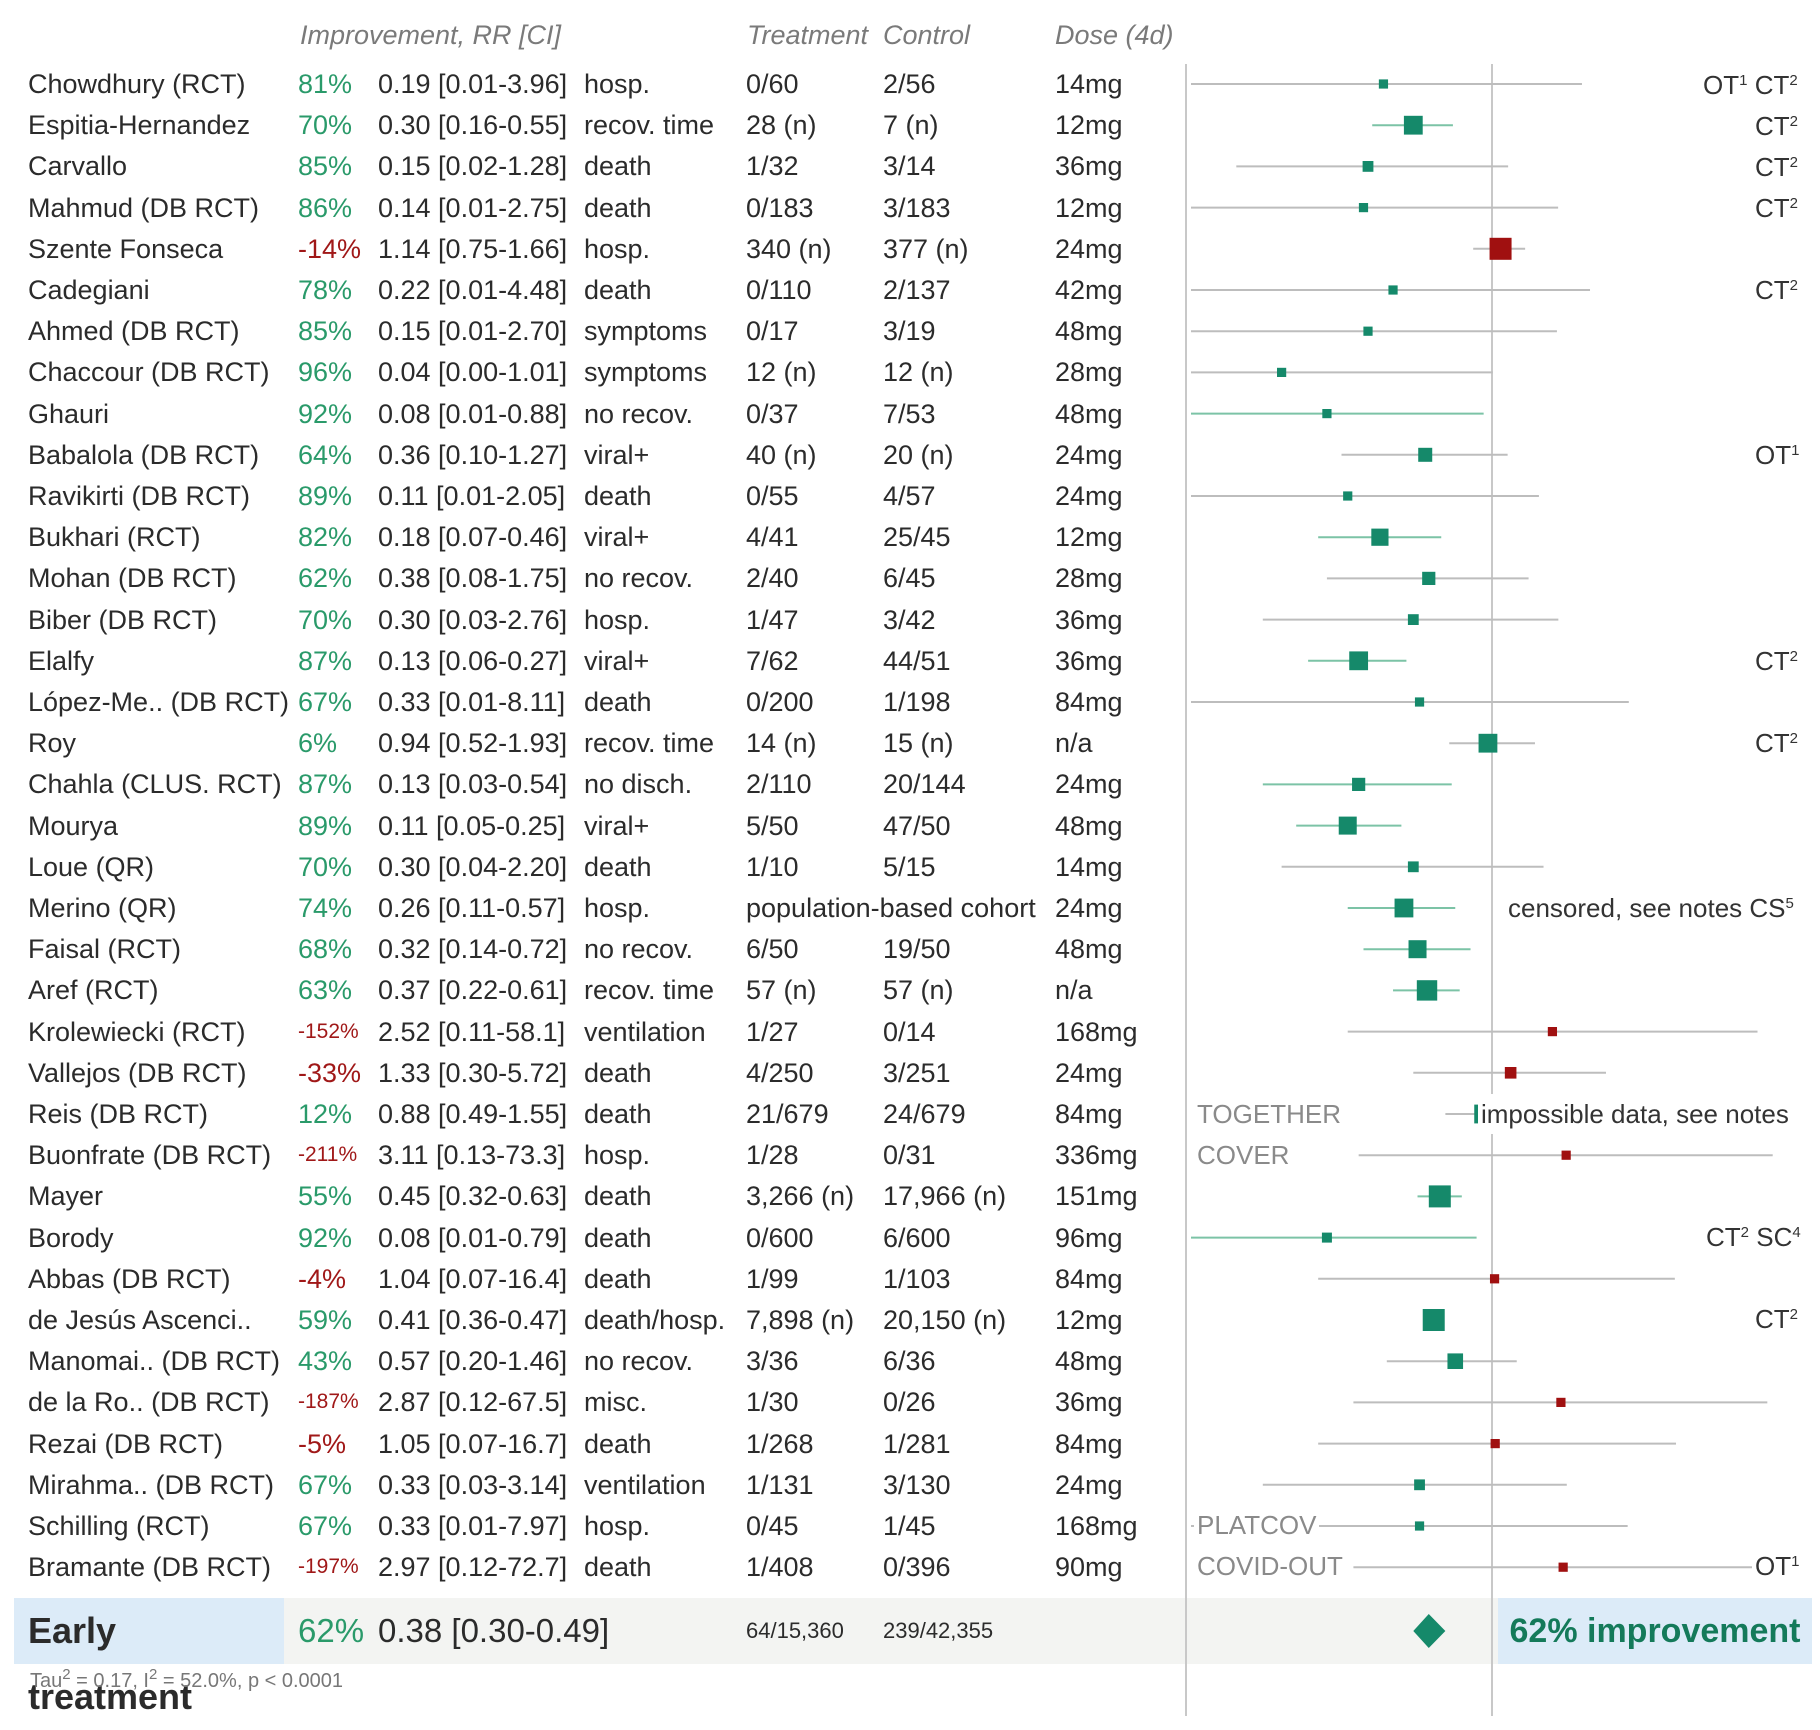  I want to click on control-count: 3/251, so click(917, 1072).